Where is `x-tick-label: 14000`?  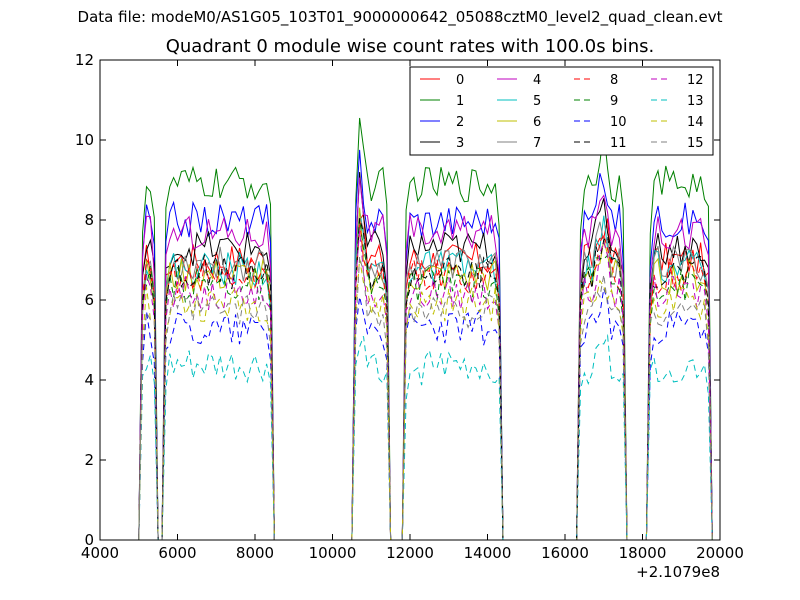
x-tick-label: 14000 is located at coordinates (488, 553).